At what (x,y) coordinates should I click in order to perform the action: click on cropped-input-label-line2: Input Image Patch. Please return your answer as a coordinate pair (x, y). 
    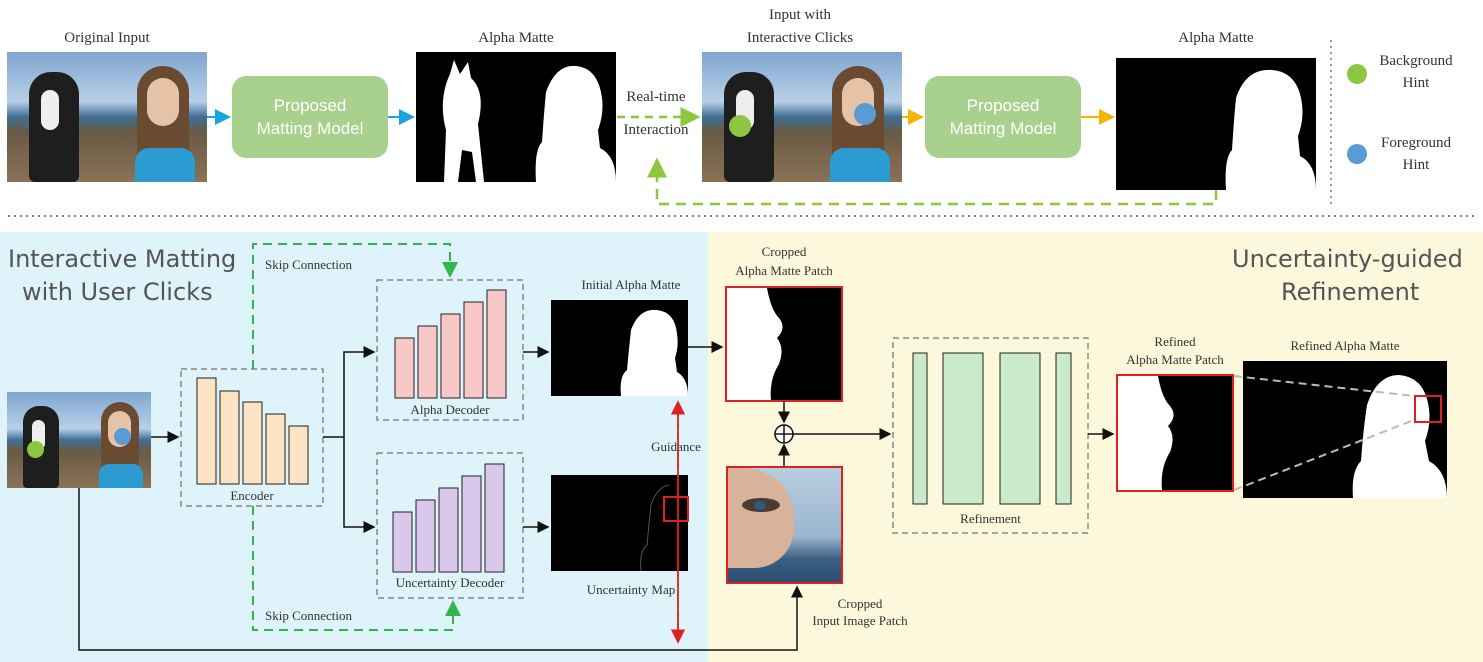
    Looking at the image, I should click on (860, 620).